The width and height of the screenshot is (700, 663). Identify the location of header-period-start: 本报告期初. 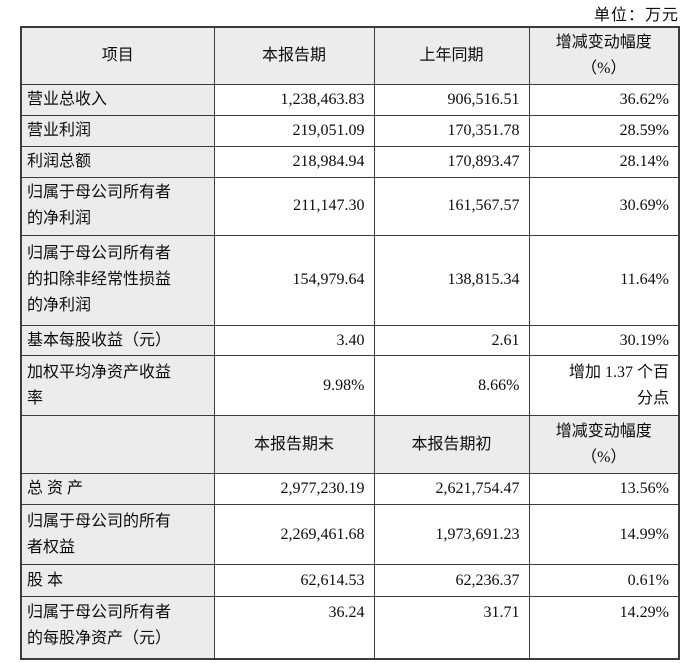
(451, 445).